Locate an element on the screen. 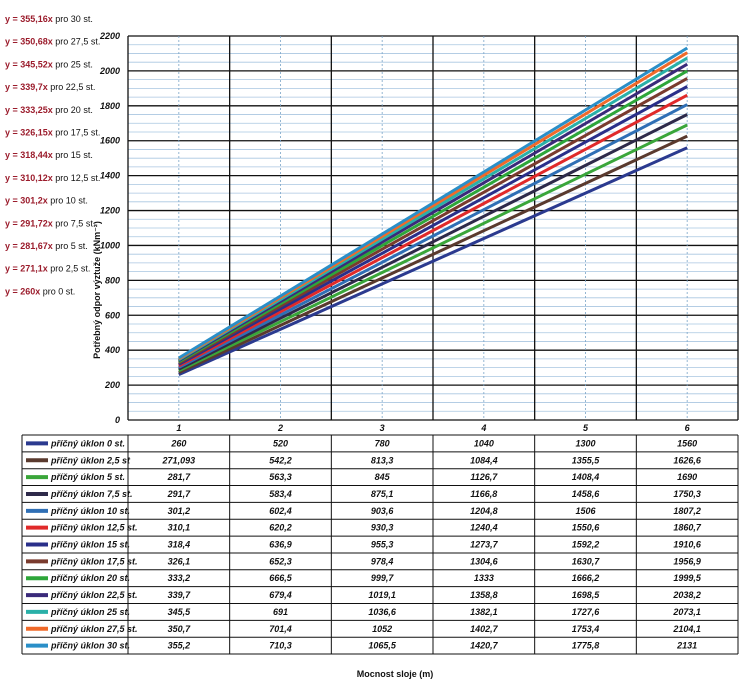 The image size is (745, 687). equation-label: y = 291,72x pro 7,5 st. is located at coordinates (50, 223).